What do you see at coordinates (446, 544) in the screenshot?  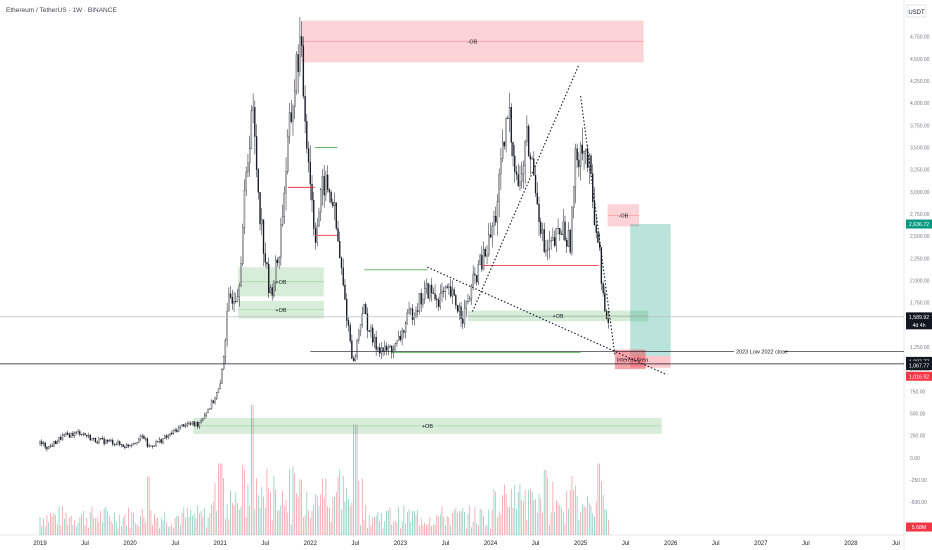 I see `x-tick-label: Jul` at bounding box center [446, 544].